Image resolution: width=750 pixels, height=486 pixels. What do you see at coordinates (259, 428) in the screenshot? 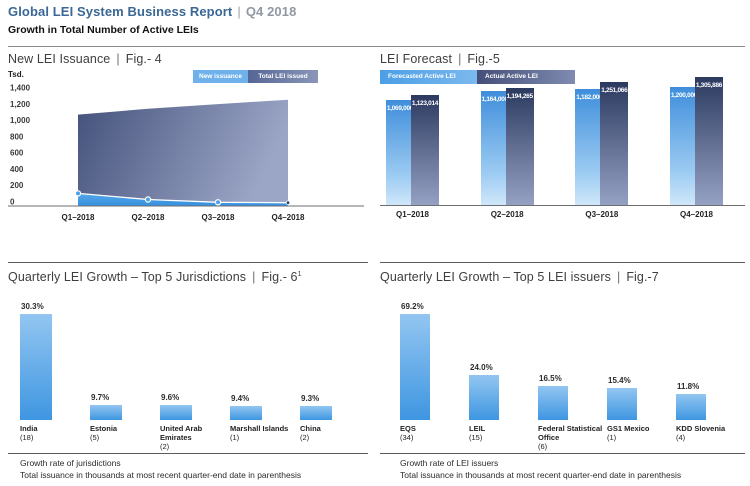
I see `category-name: Marshall Islands` at bounding box center [259, 428].